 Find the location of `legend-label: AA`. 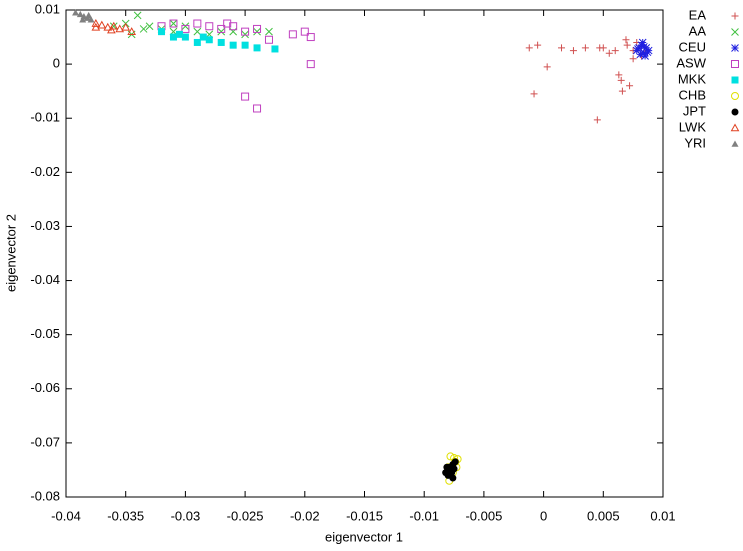

legend-label: AA is located at coordinates (698, 30).